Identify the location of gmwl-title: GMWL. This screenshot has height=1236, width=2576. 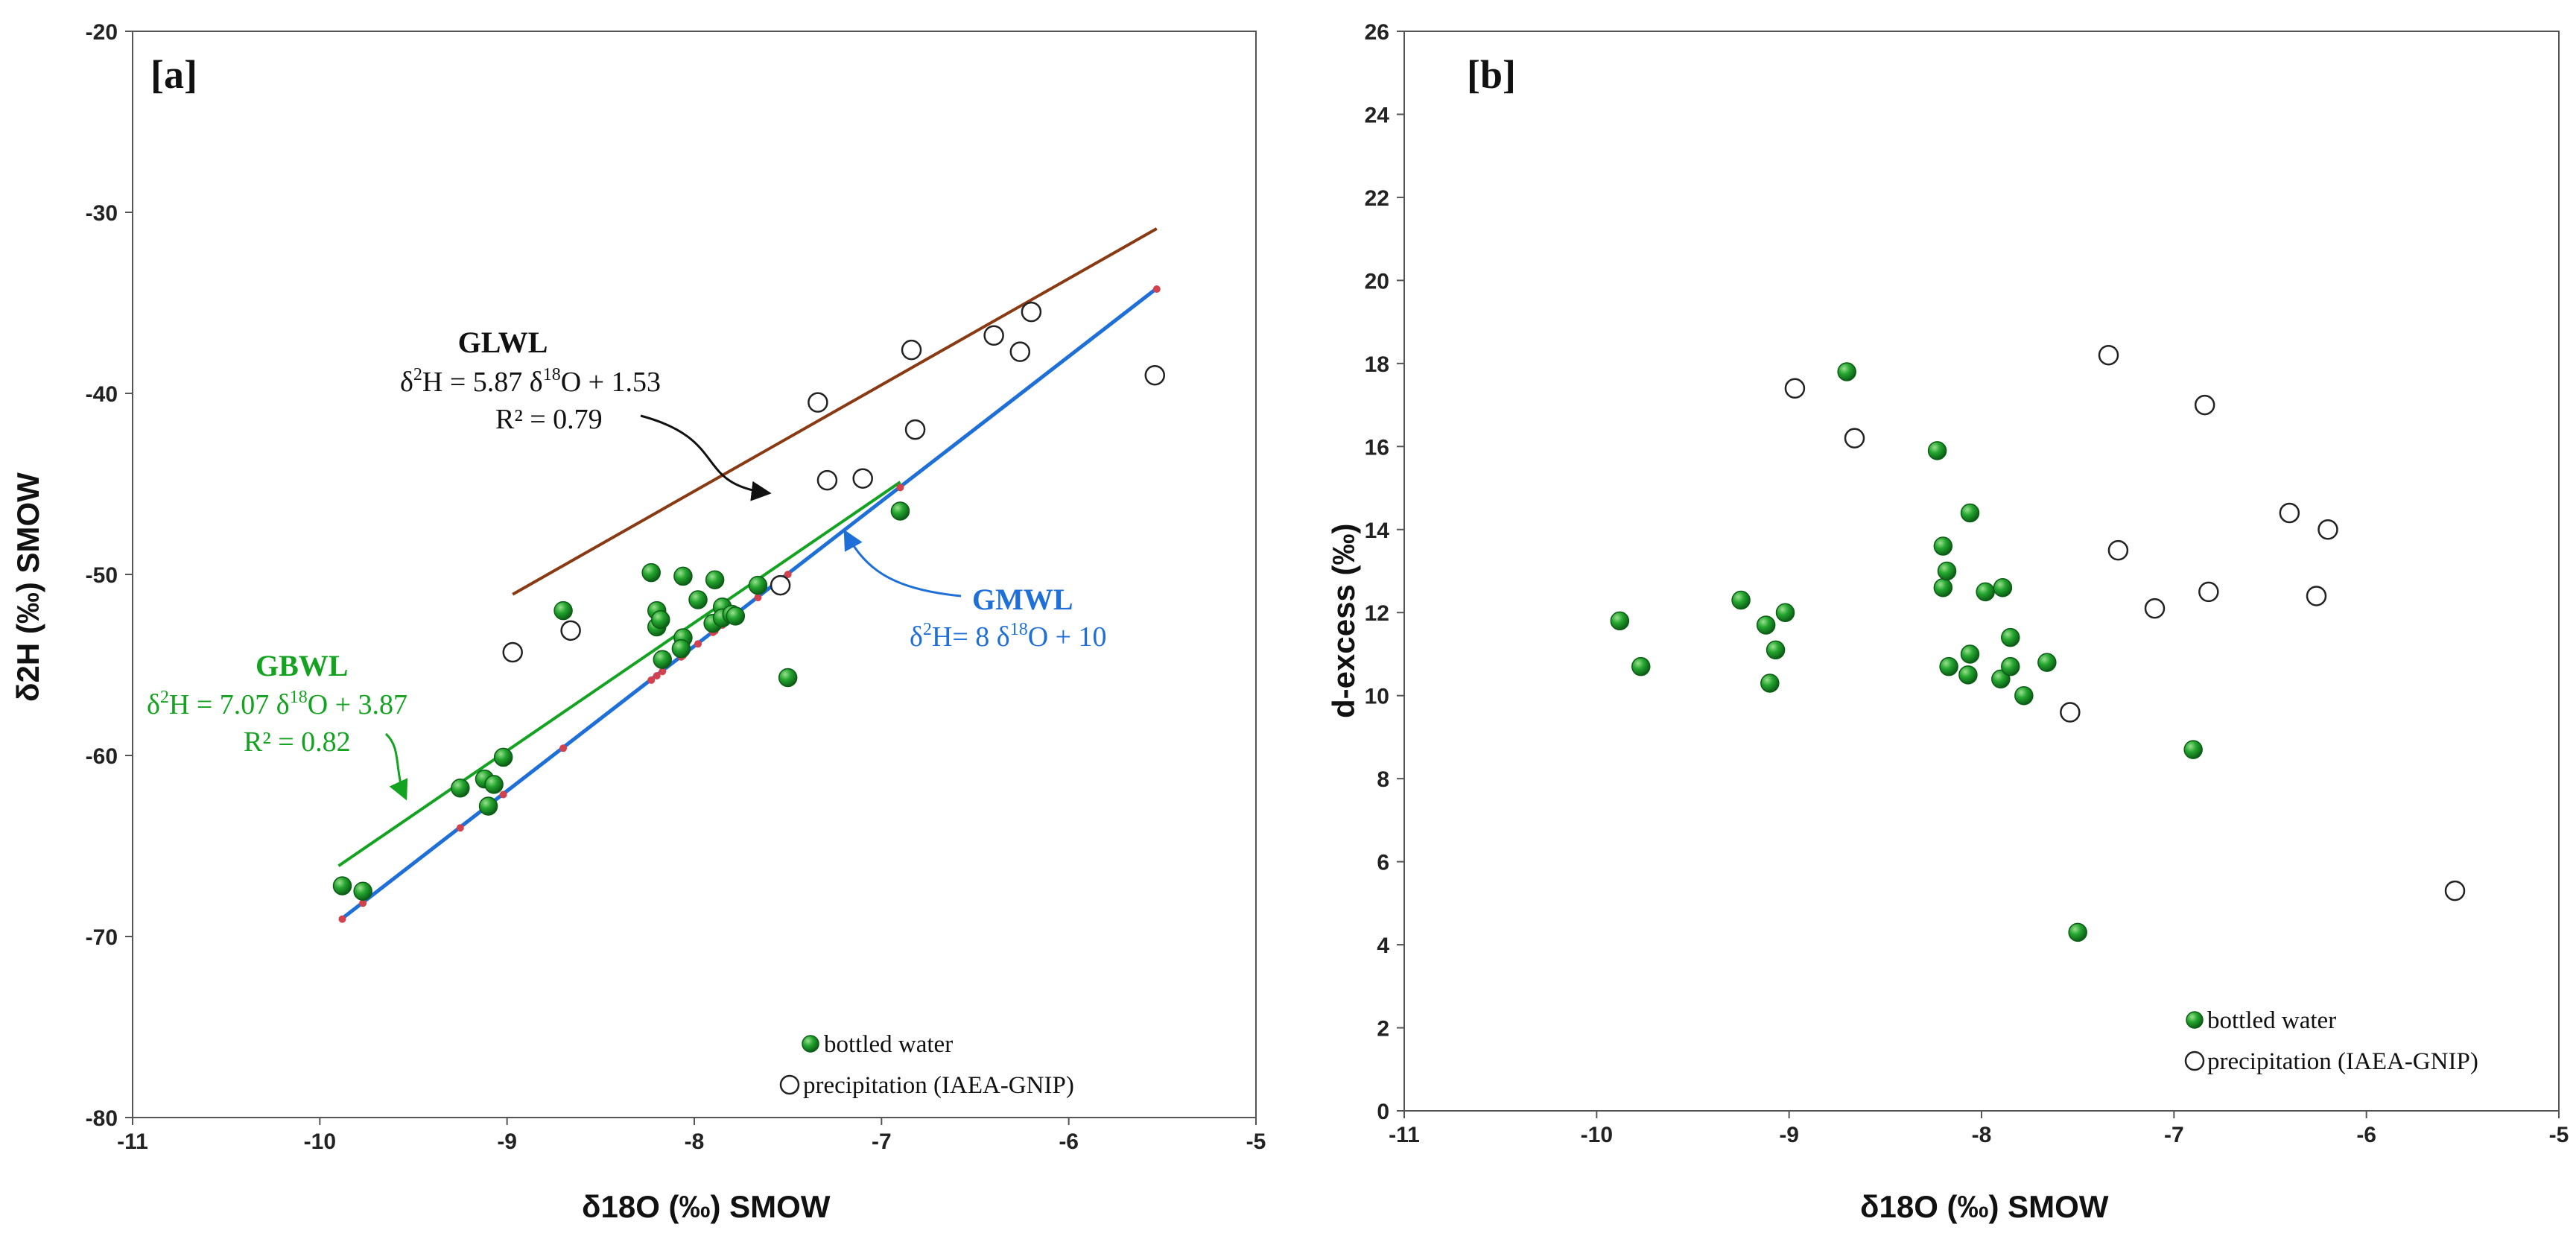
(1023, 599).